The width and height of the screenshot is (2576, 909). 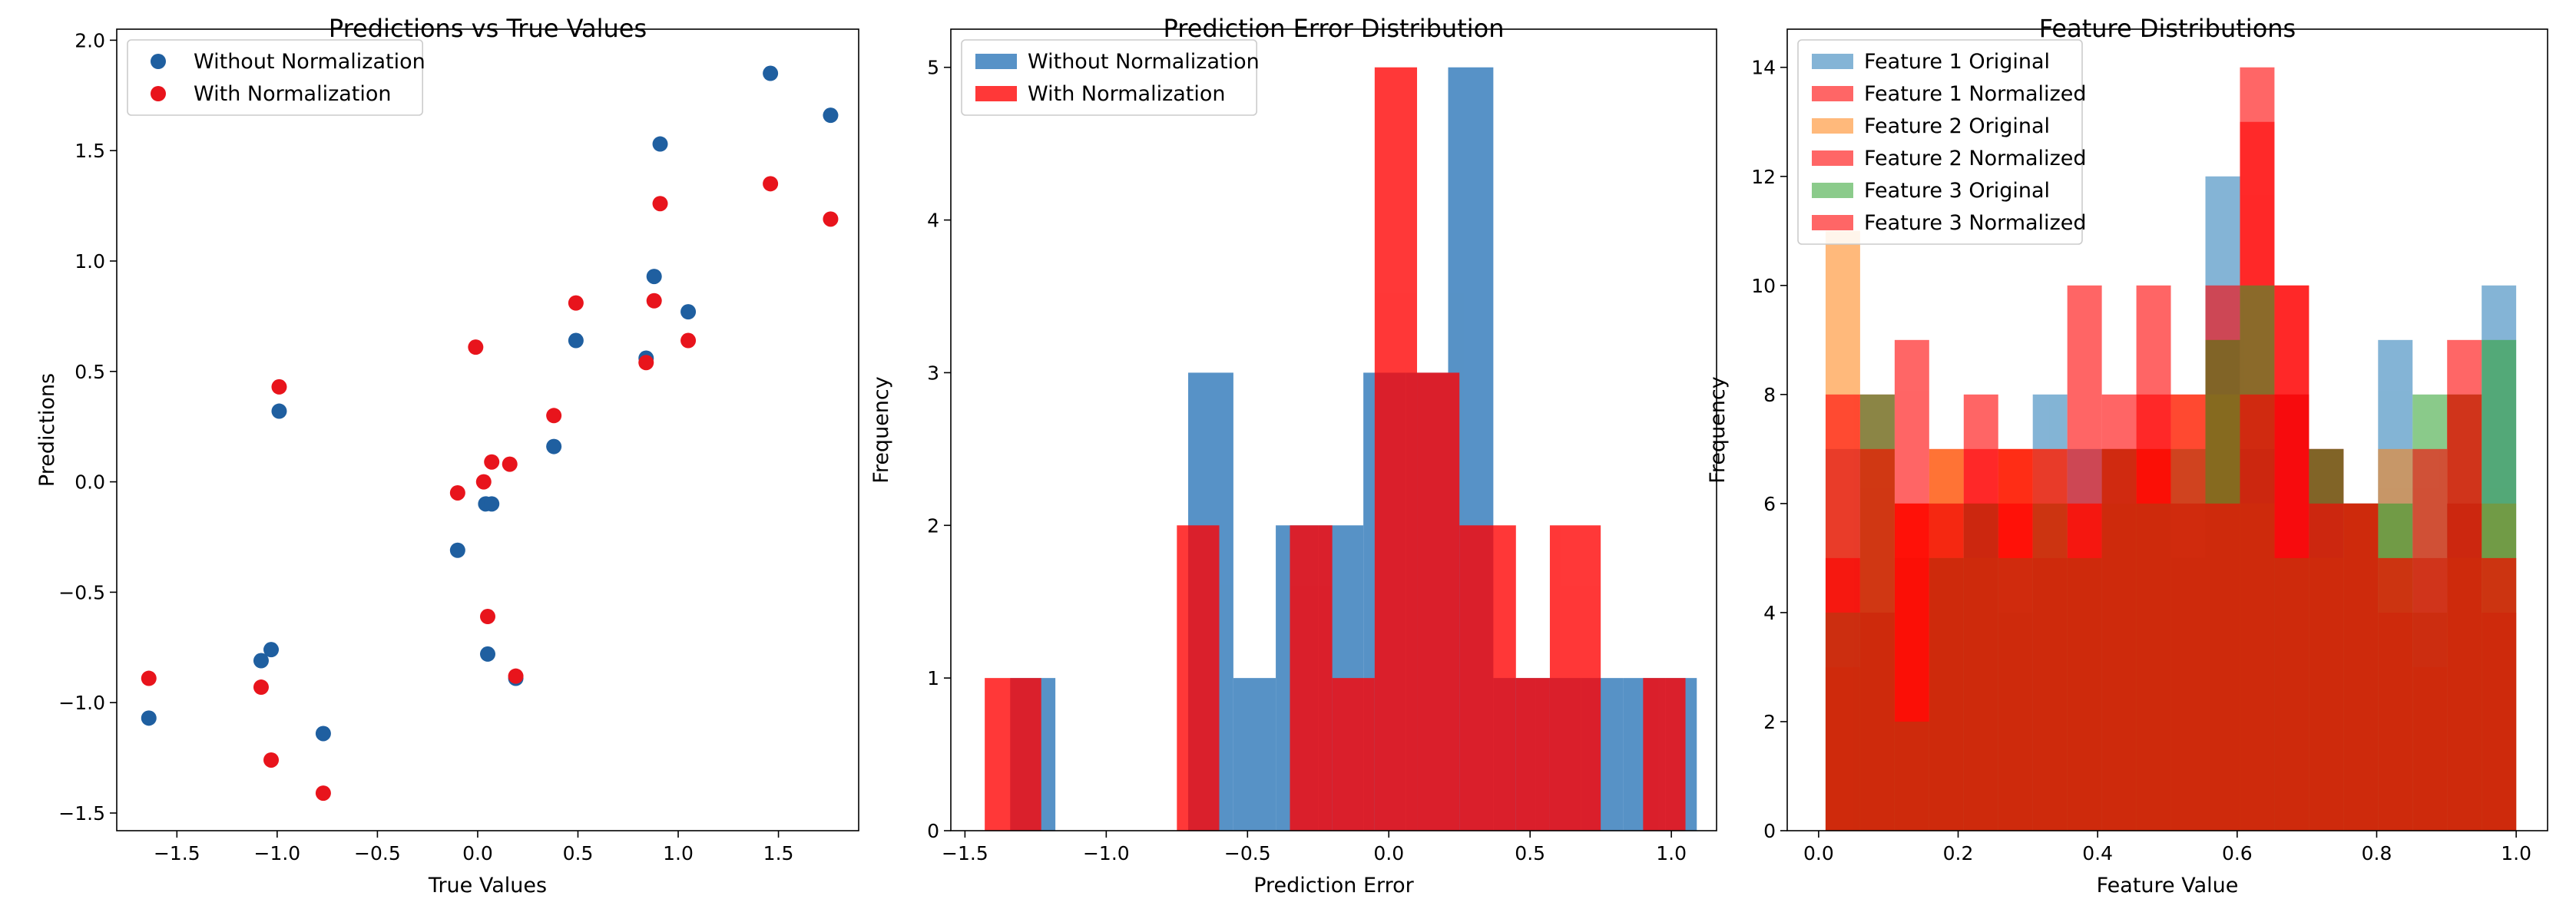 I want to click on legend-item: Feature 1 Normalized, so click(x=1949, y=94).